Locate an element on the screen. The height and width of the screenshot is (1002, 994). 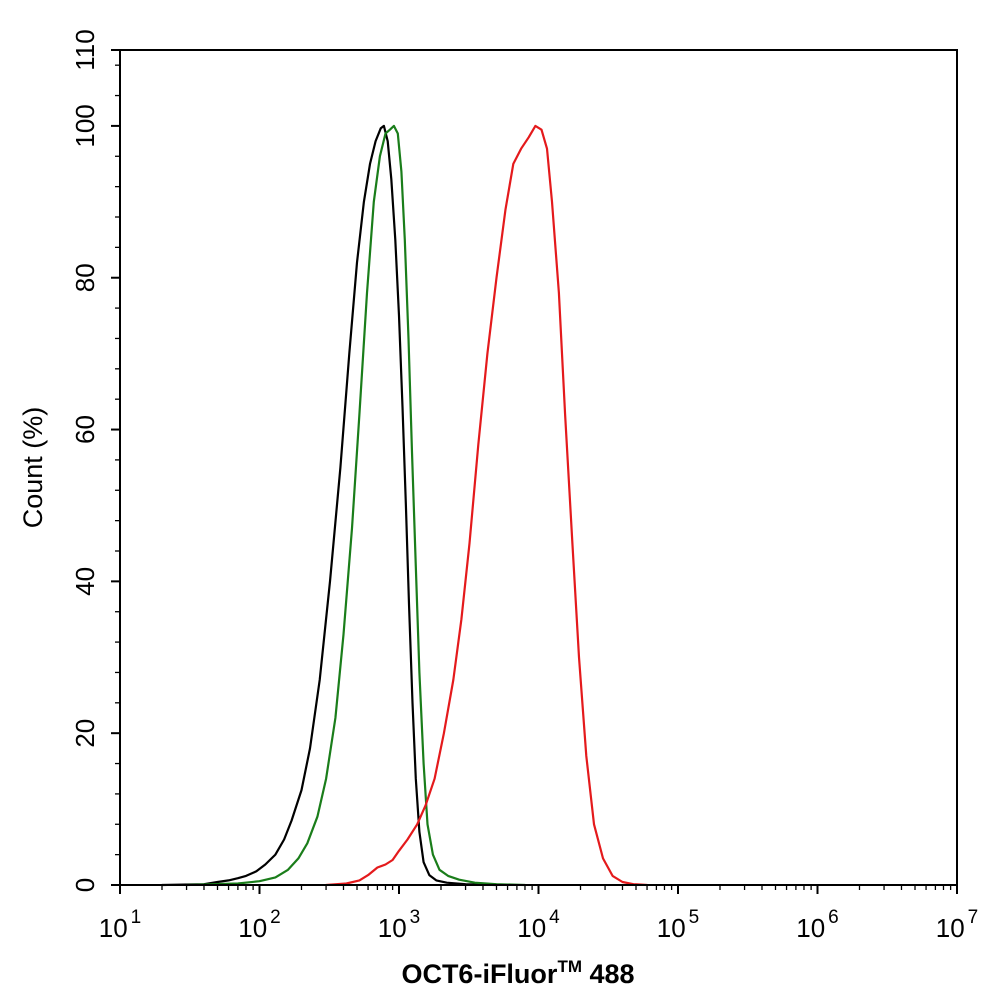
x-tick-exponent: 2 is located at coordinates (275, 917).